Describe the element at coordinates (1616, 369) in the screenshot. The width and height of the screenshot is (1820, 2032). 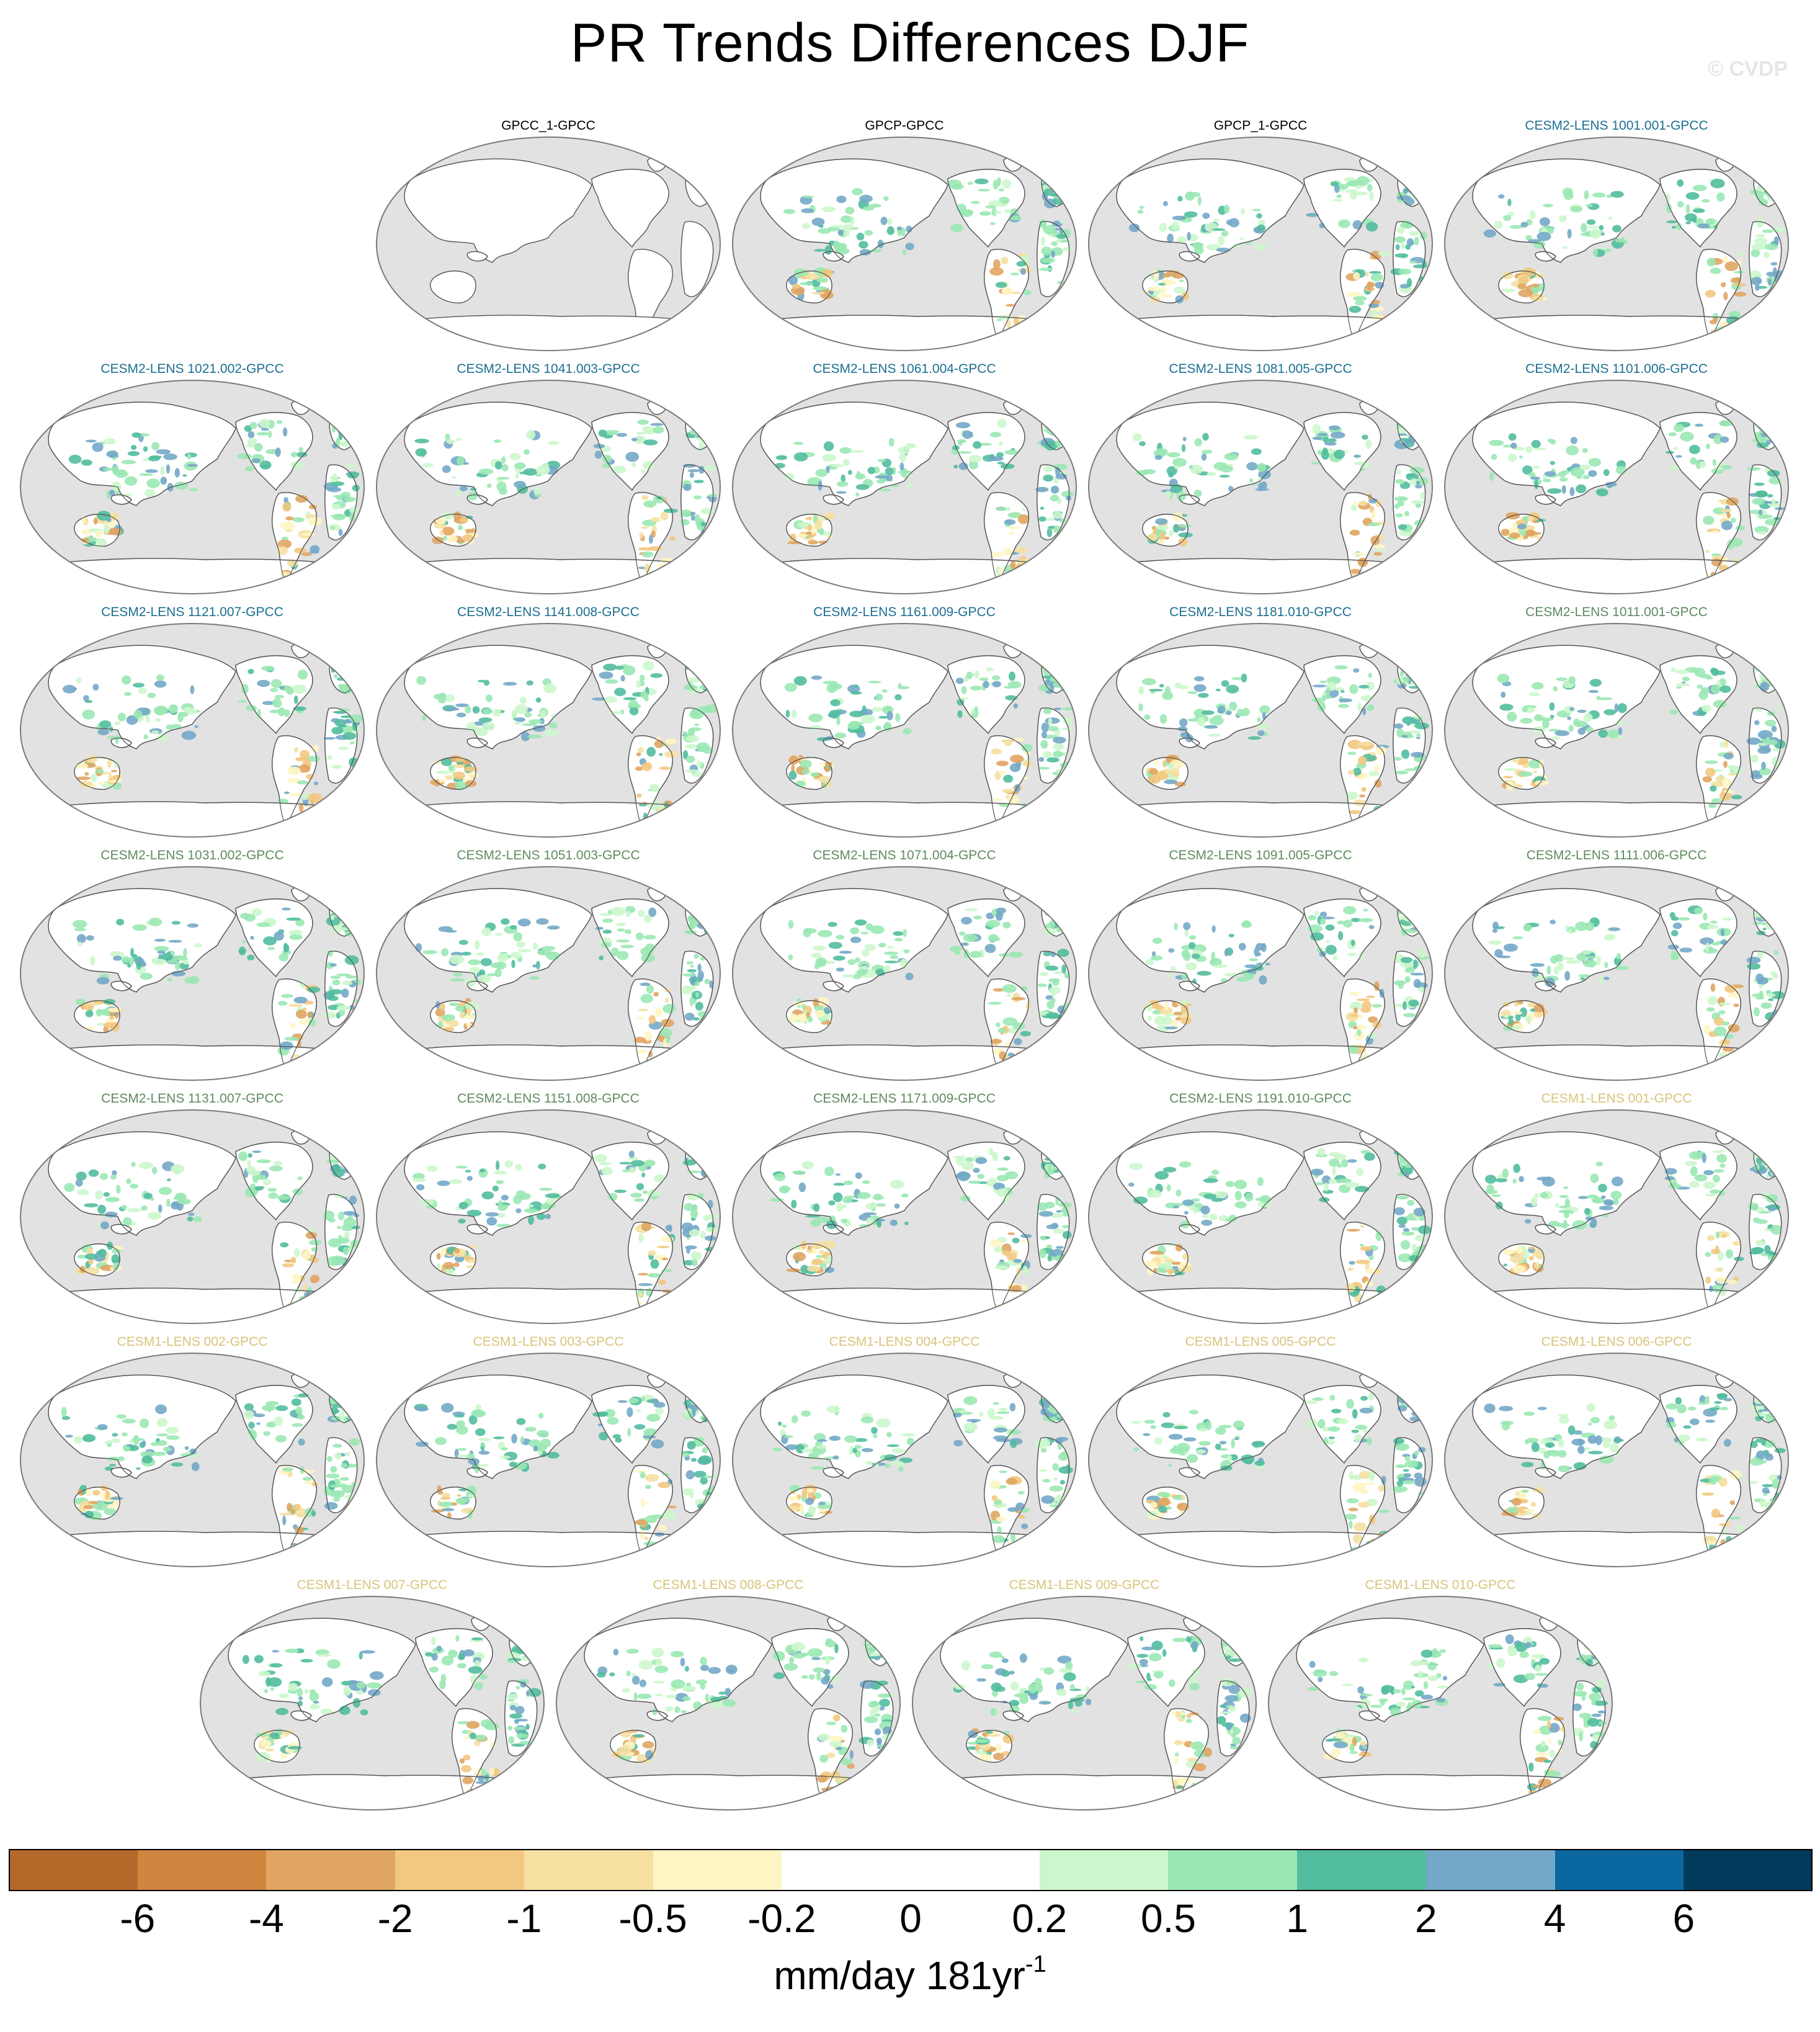
I see `panel-title: CESM2-LENS 1101.006-GPCC` at that location.